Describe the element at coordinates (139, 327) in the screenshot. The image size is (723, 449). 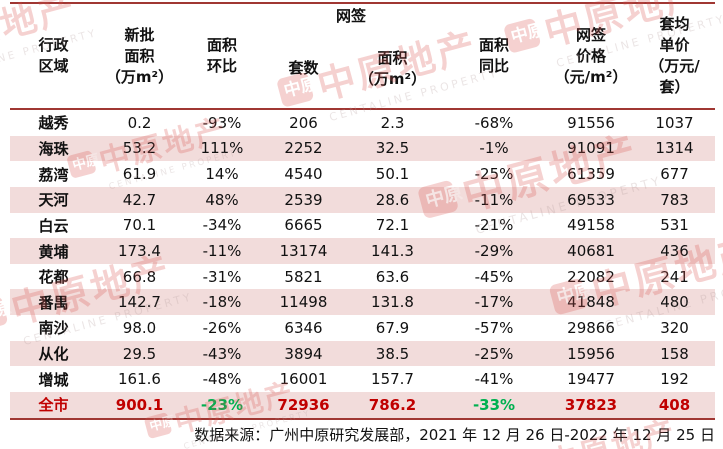
I see `cell-new-approved-area: 98.0` at that location.